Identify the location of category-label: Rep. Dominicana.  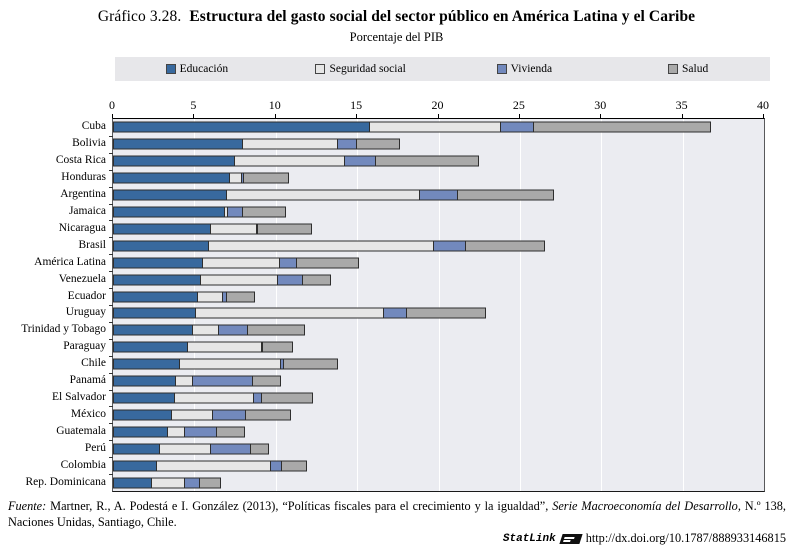
(65, 481).